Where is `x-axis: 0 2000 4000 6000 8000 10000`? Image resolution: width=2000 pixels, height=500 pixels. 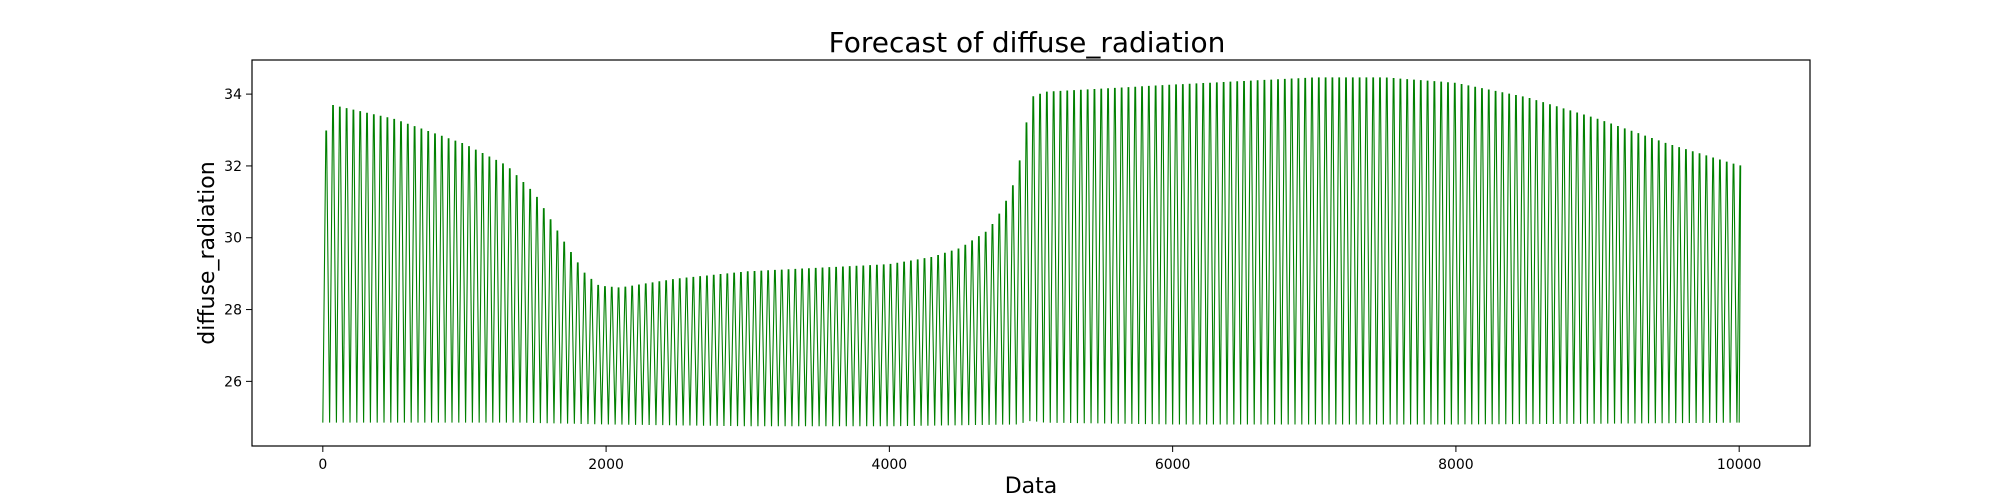
x-axis: 0 2000 4000 6000 8000 10000 is located at coordinates (1039, 459).